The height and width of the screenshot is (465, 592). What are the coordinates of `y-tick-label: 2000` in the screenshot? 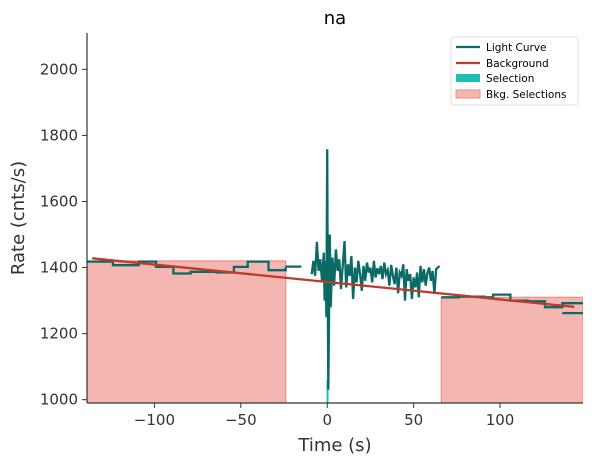 It's located at (59, 69).